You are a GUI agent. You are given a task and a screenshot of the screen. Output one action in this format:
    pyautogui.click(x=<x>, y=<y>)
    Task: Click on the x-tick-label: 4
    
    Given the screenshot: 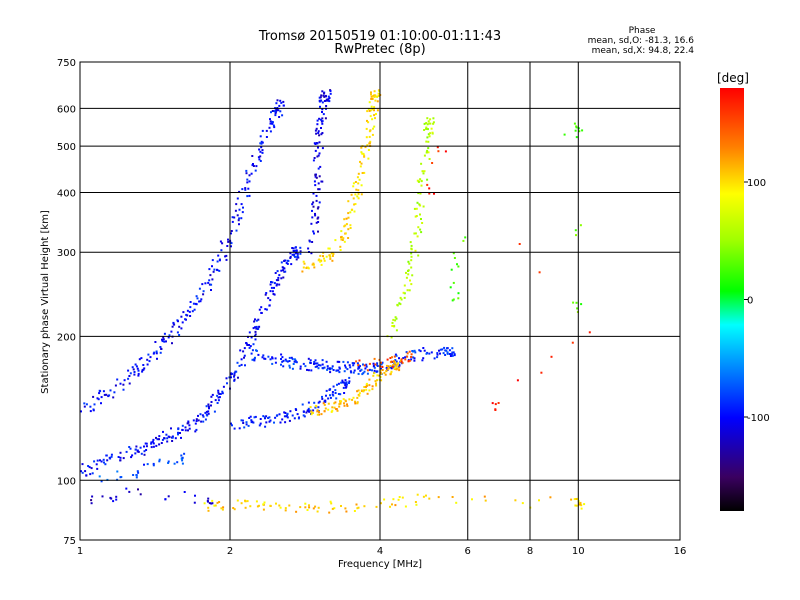 What is the action you would take?
    pyautogui.click(x=380, y=551)
    